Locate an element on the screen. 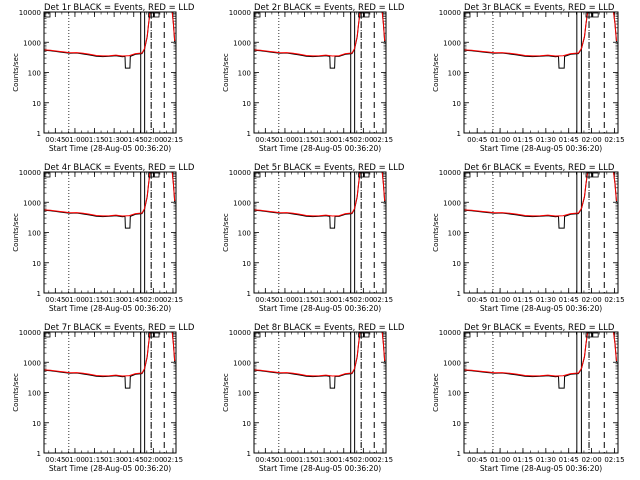 This screenshot has width=640, height=480. panel-title: Det 6r BLACK = Events, RED = LLD is located at coordinates (539, 168).